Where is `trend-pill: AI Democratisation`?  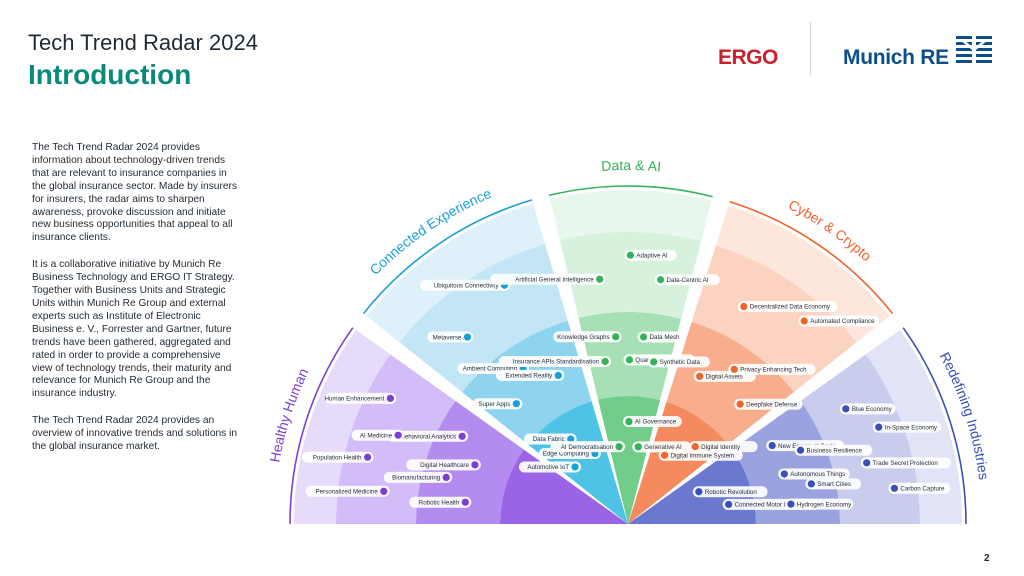 trend-pill: AI Democratisation is located at coordinates (588, 447).